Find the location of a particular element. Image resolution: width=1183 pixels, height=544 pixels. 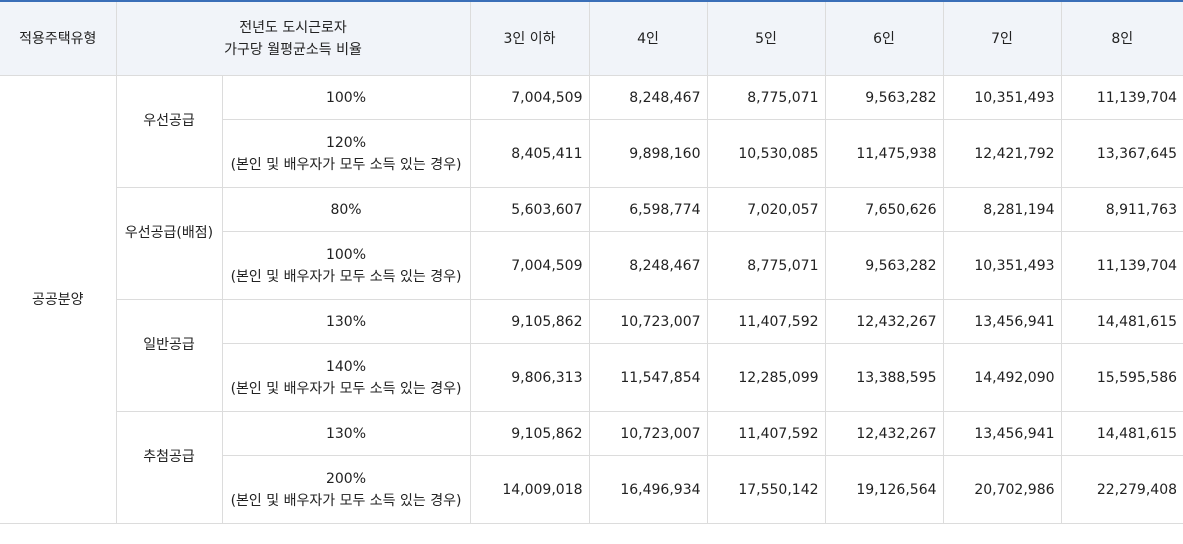

value-cell: 14,009,018 is located at coordinates (529, 489).